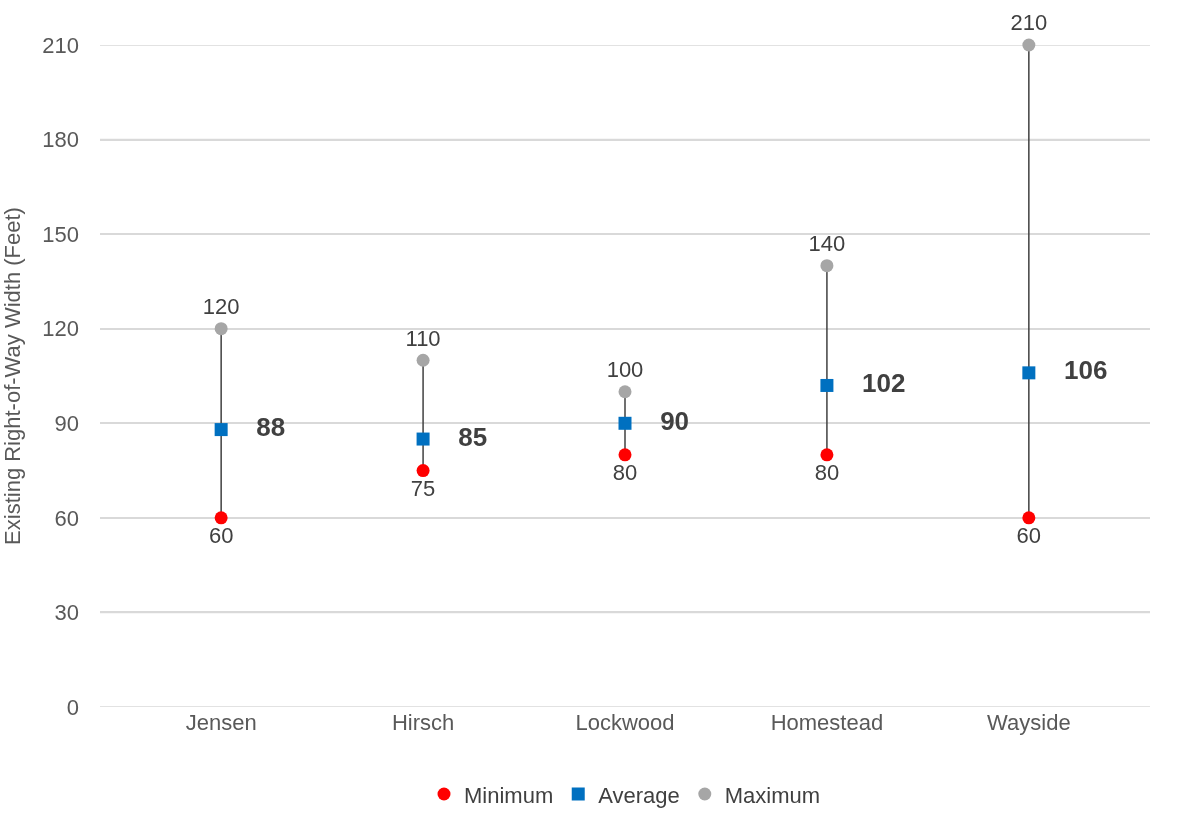  I want to click on y-tick-label: 60, so click(66, 518).